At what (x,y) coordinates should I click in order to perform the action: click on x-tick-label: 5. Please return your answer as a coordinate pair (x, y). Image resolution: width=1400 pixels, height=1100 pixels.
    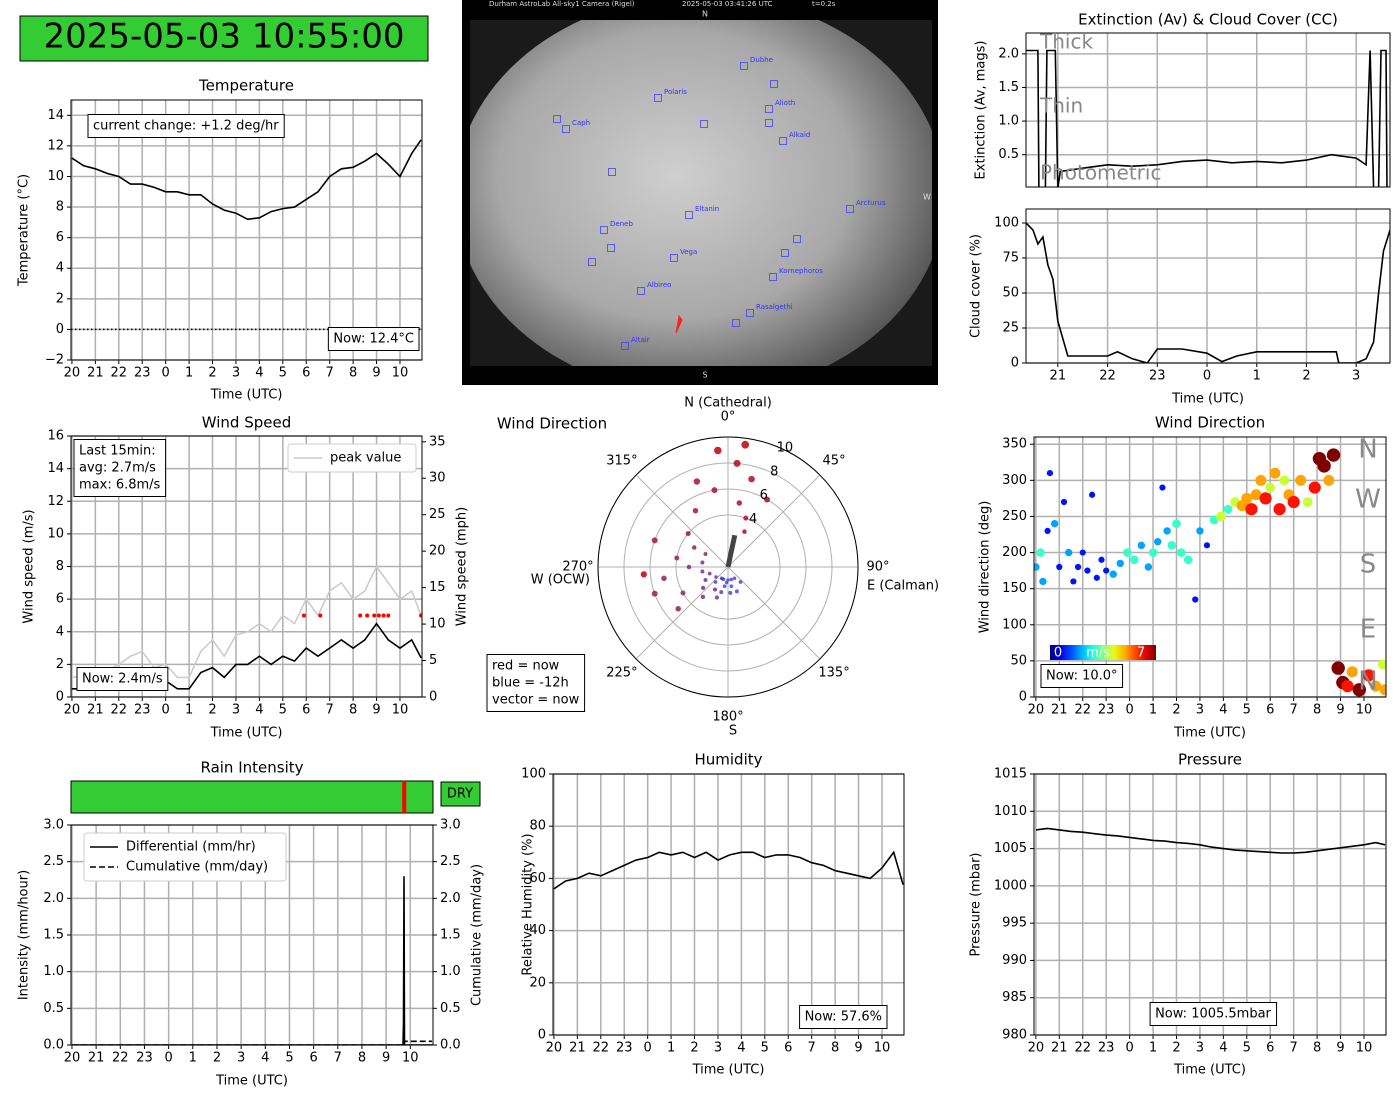
    Looking at the image, I should click on (765, 1048).